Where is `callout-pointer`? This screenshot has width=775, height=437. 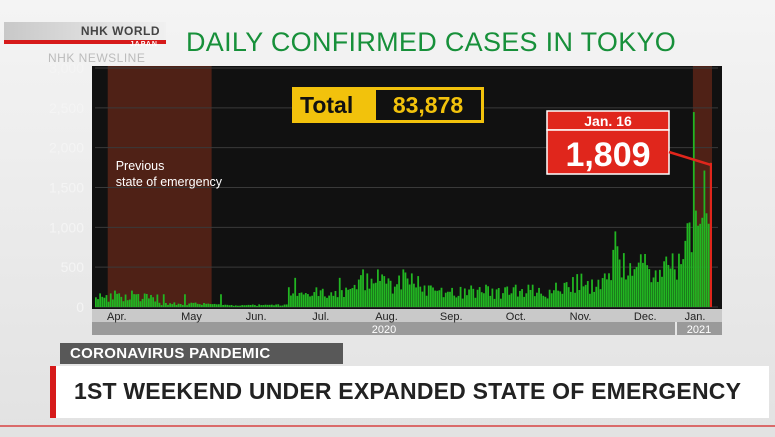 callout-pointer is located at coordinates (690, 158).